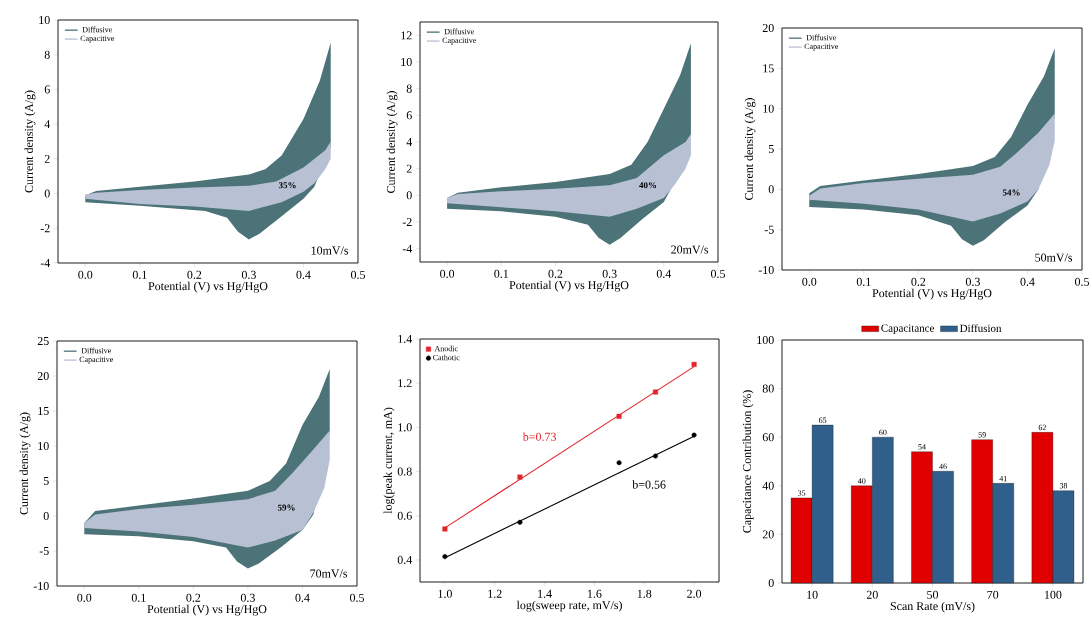  I want to click on y-axis-title: Capacitance Contribution (%), so click(748, 461).